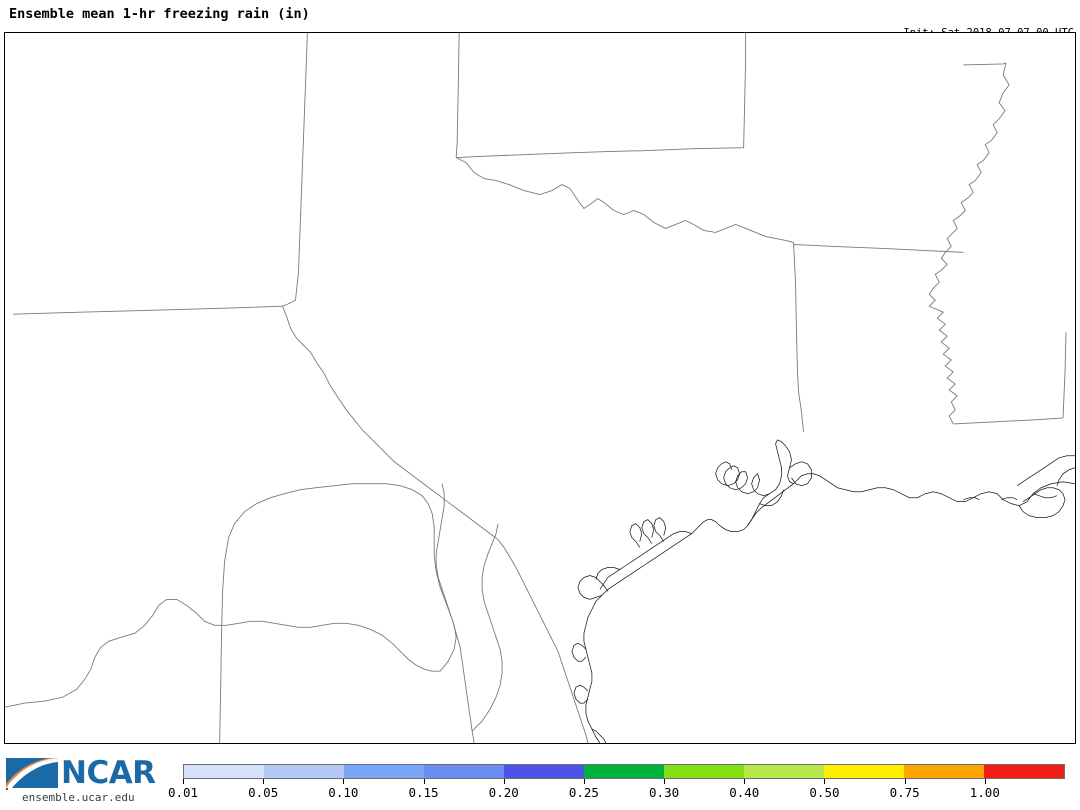 The width and height of the screenshot is (1080, 810). What do you see at coordinates (984, 792) in the screenshot?
I see `colorbar-tick-label: 1.00` at bounding box center [984, 792].